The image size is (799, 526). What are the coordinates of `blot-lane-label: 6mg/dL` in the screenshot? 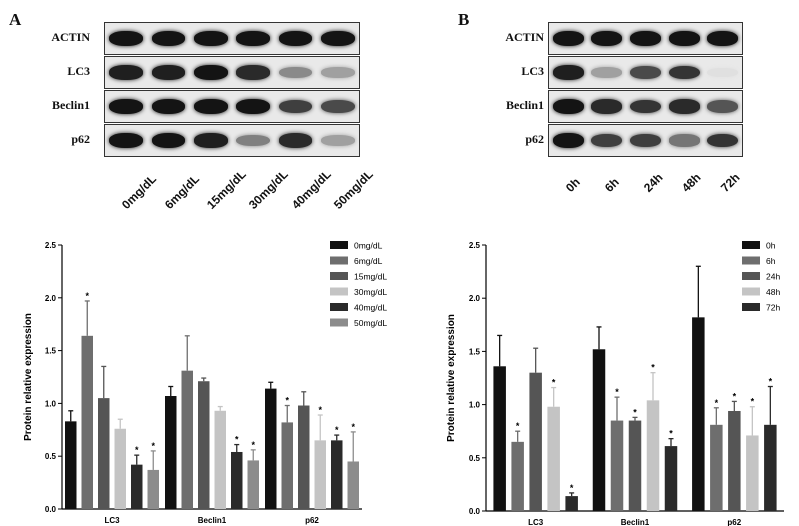 It's located at (181, 191).